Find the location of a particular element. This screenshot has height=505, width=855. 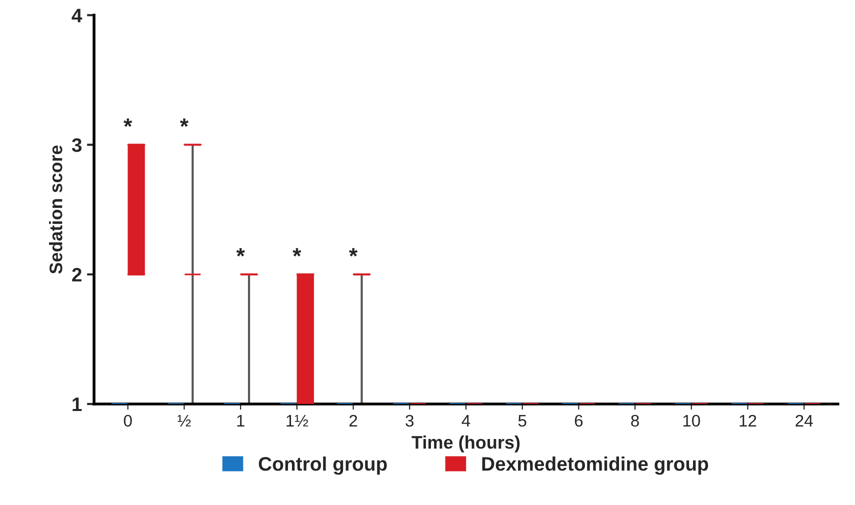

x-axis-title: Time (hours) is located at coordinates (466, 444).